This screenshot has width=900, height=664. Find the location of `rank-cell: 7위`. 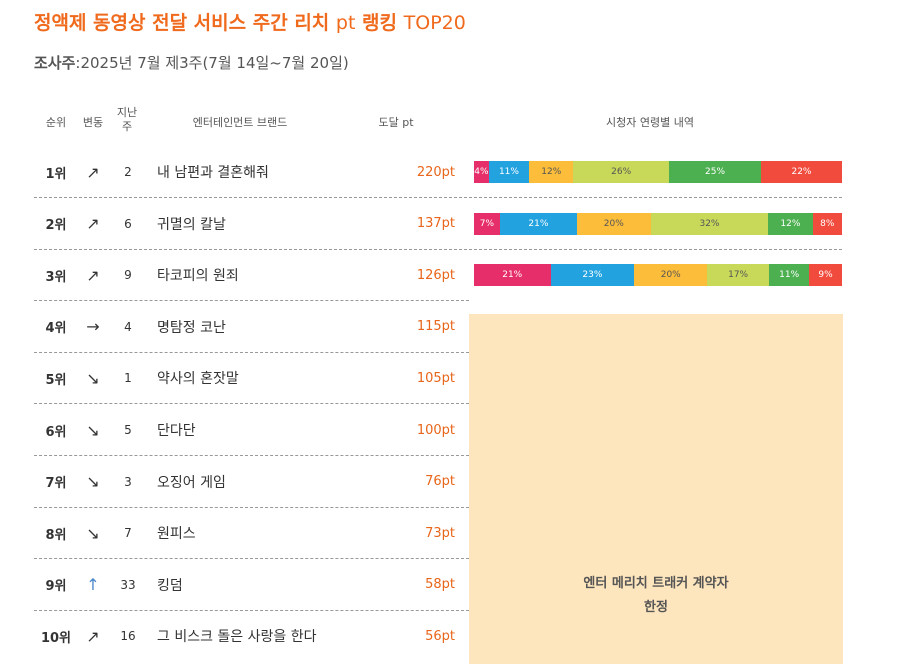

rank-cell: 7위 is located at coordinates (56, 484).